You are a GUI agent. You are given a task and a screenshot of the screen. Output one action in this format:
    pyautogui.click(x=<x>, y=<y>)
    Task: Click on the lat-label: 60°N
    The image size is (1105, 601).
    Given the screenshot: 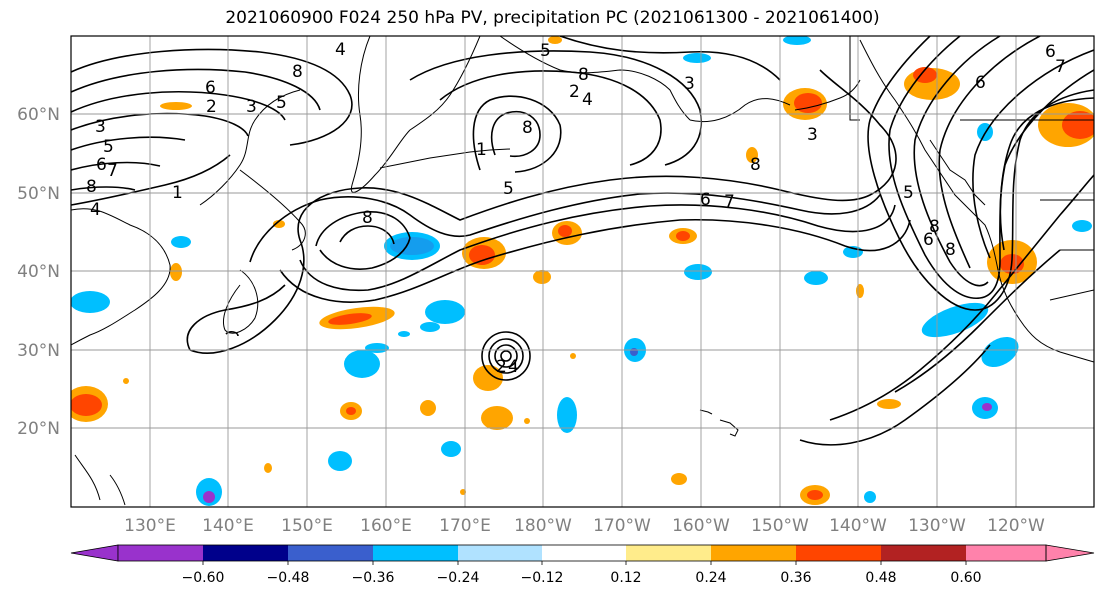 What is the action you would take?
    pyautogui.click(x=38, y=115)
    